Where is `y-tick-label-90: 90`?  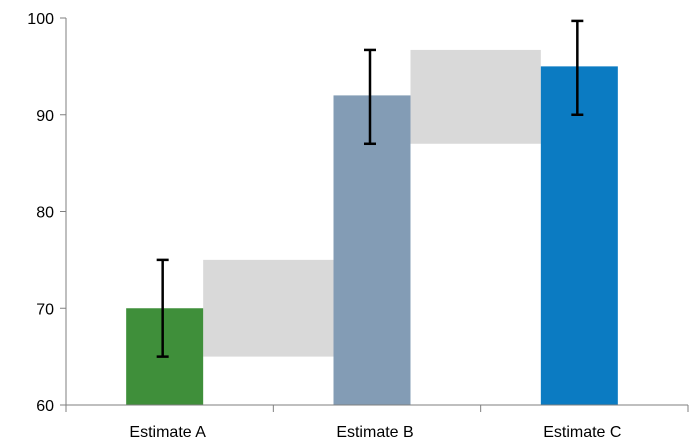 y-tick-label-90: 90 is located at coordinates (45, 116).